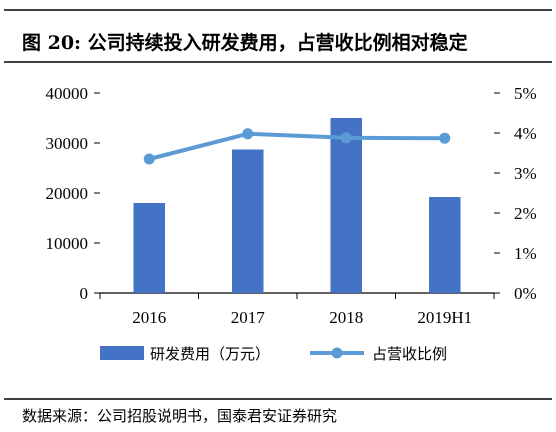 This screenshot has height=432, width=556. I want to click on x-tick-label: 2016, so click(149, 317).